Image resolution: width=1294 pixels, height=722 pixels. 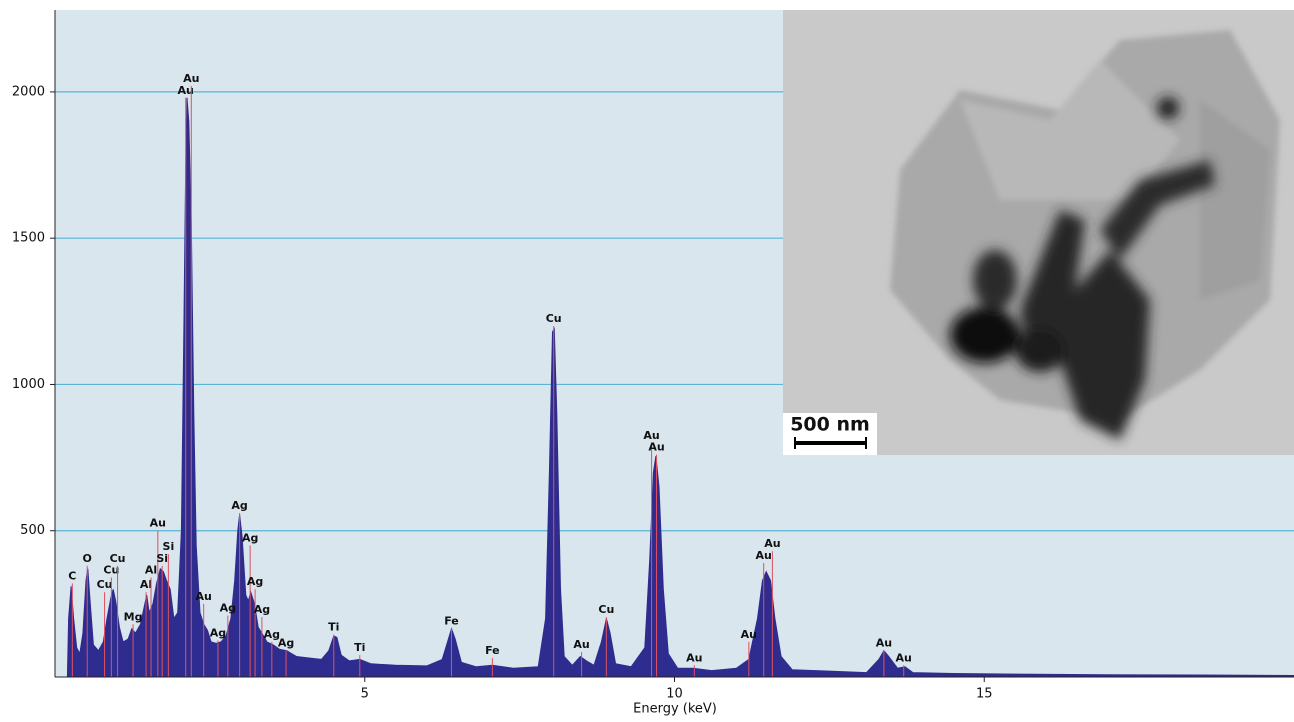 I want to click on peak-label: Mg, so click(x=133, y=616).